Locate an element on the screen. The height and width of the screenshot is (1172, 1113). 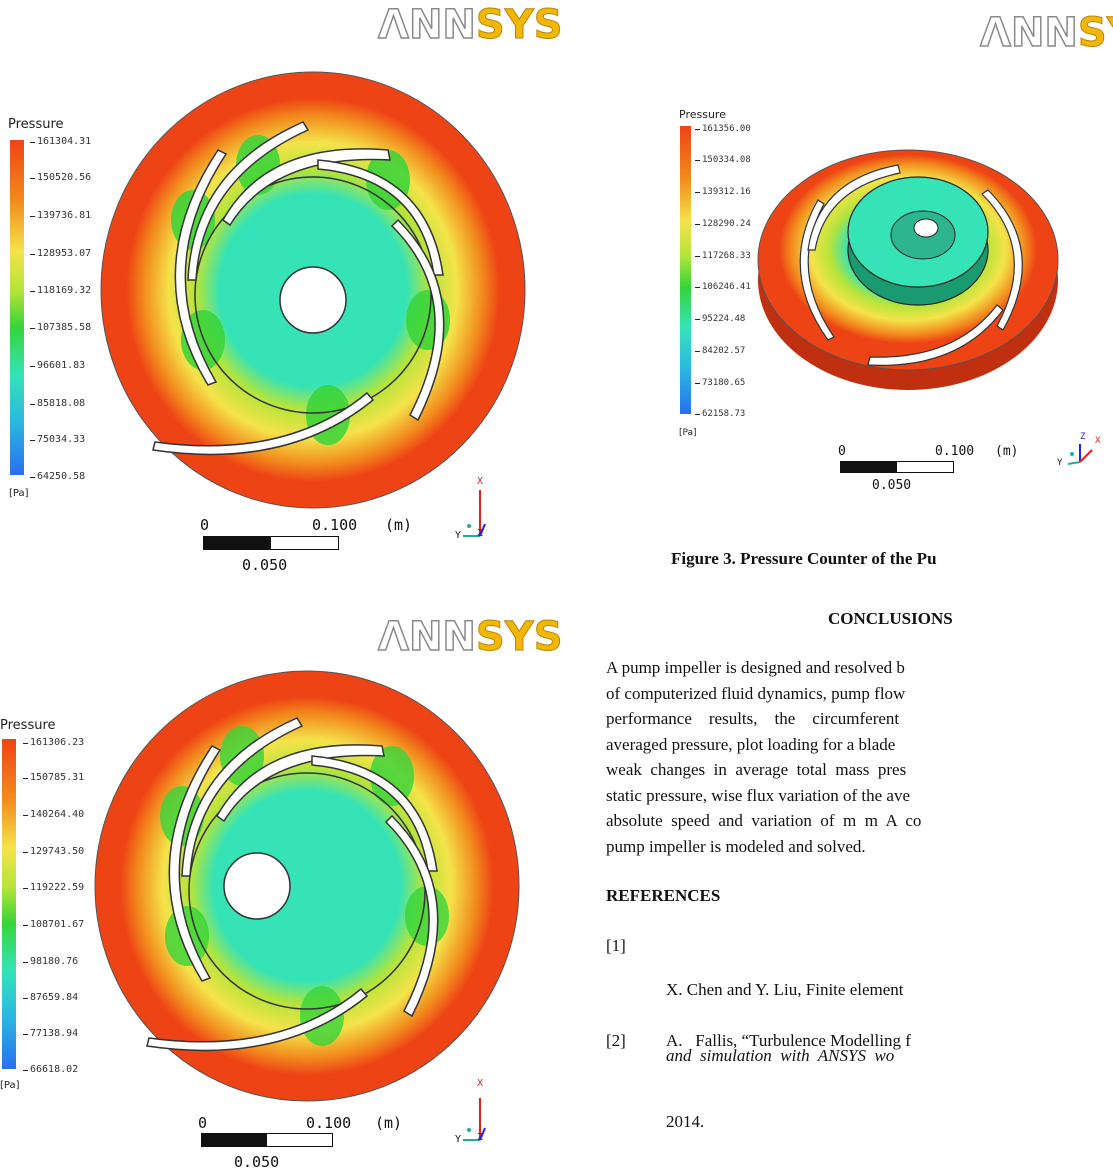
legend-tick: 128953.07 is located at coordinates (60, 253).